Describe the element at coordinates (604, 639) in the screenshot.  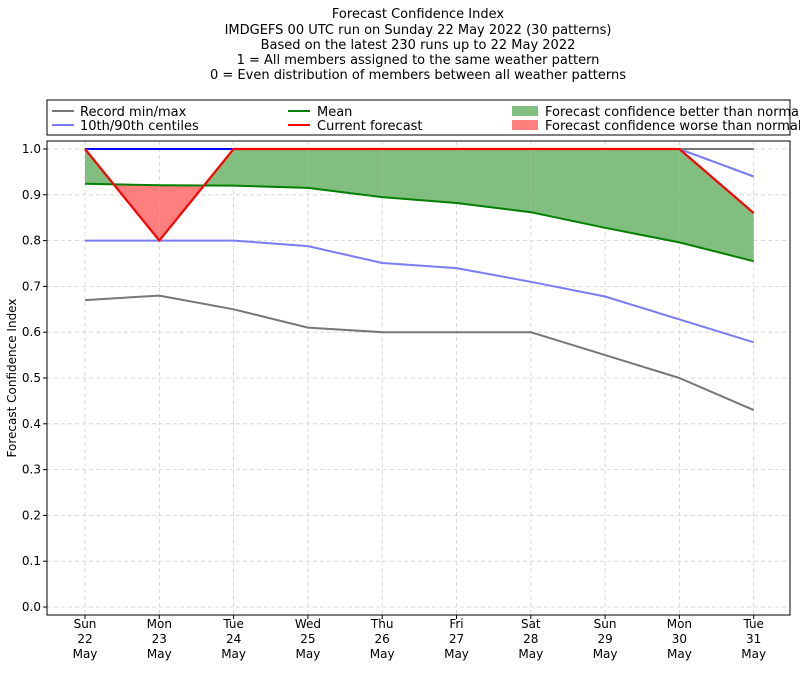
I see `x-tick-label: 29` at that location.